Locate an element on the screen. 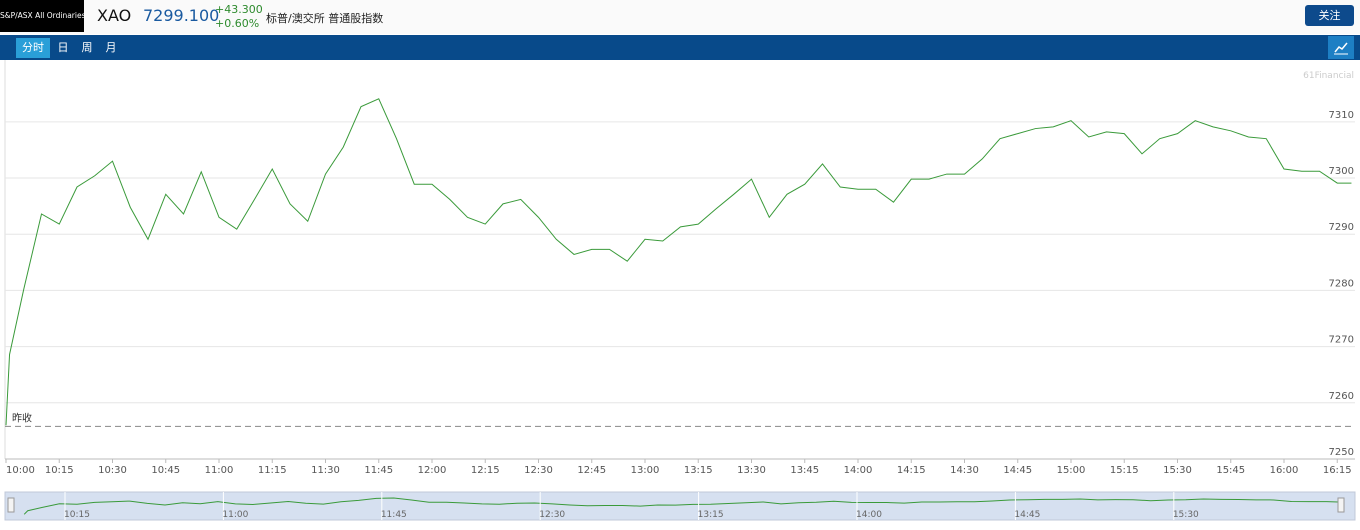 The height and width of the screenshot is (530, 1360). navigator-label: 11:00 is located at coordinates (235, 515).